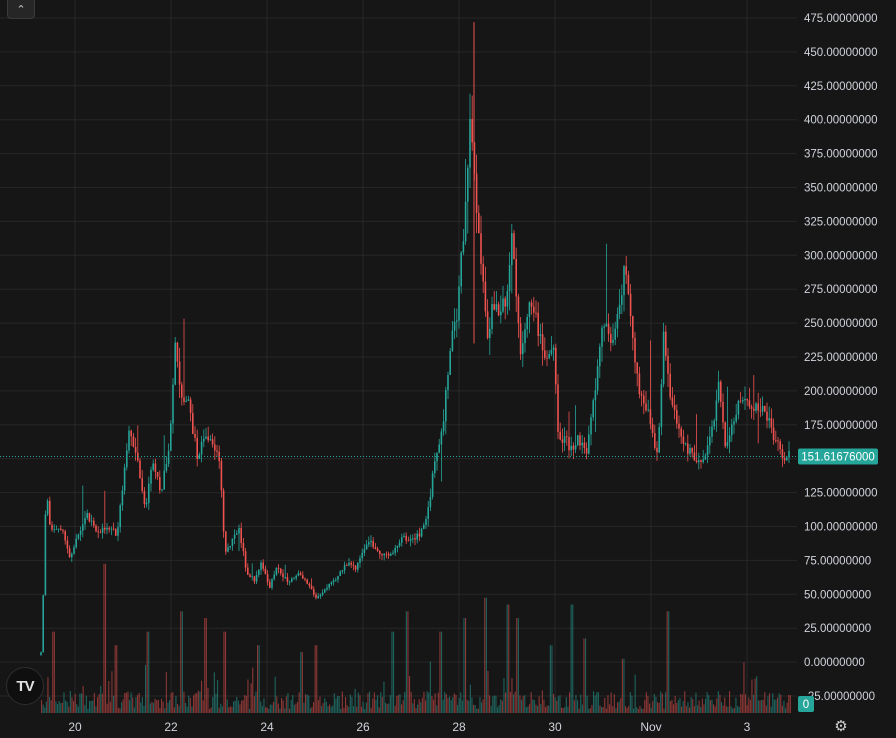  Describe the element at coordinates (841, 726) in the screenshot. I see `gear-icon: ⚙` at that location.